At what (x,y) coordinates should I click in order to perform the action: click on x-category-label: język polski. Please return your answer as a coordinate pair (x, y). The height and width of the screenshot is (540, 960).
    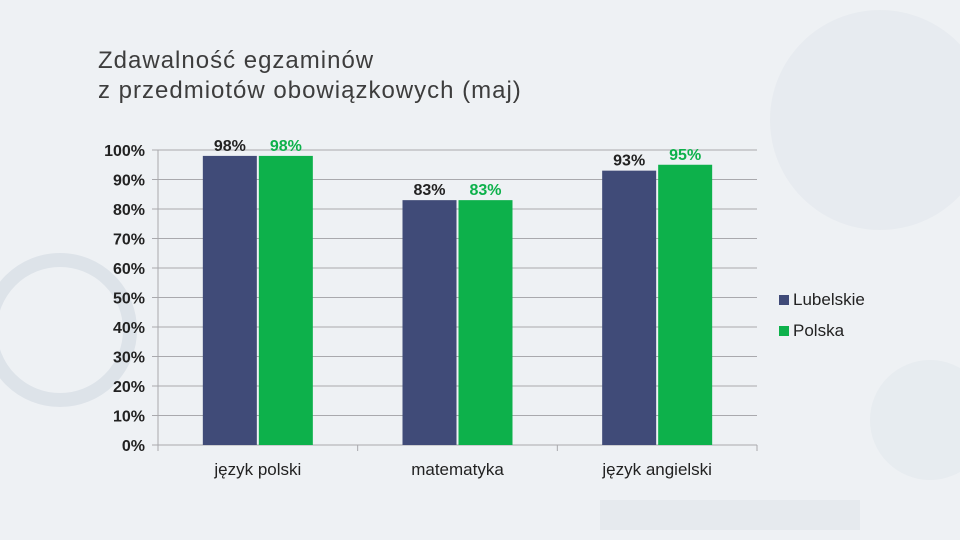
    Looking at the image, I should click on (257, 469).